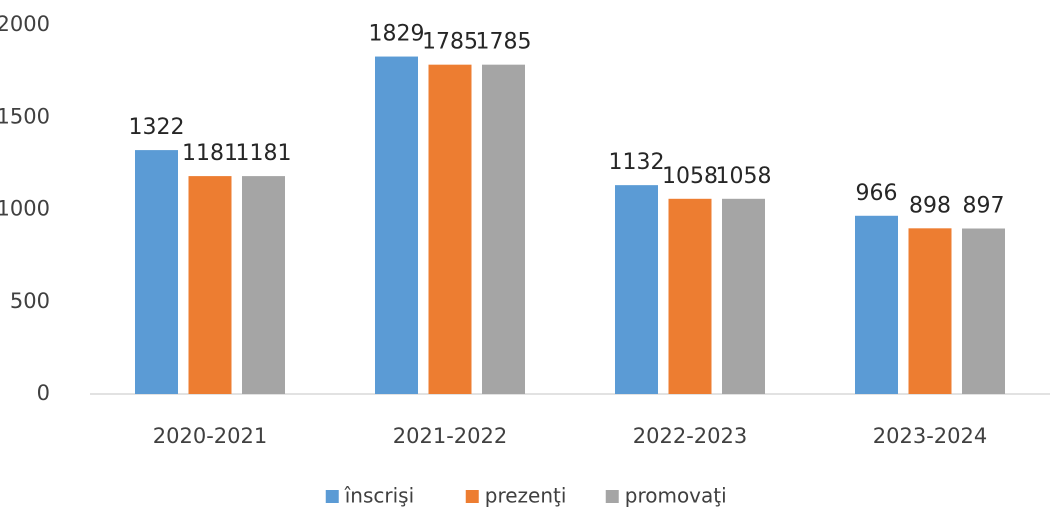 The width and height of the screenshot is (1063, 518). I want to click on y-tick-label: 2000, so click(25, 24).